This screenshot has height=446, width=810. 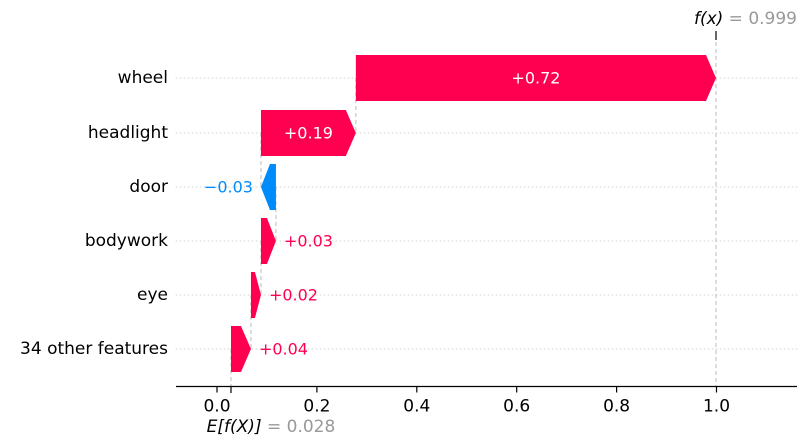 What do you see at coordinates (293, 295) in the screenshot?
I see `bar-value-label-4: +0.02` at bounding box center [293, 295].